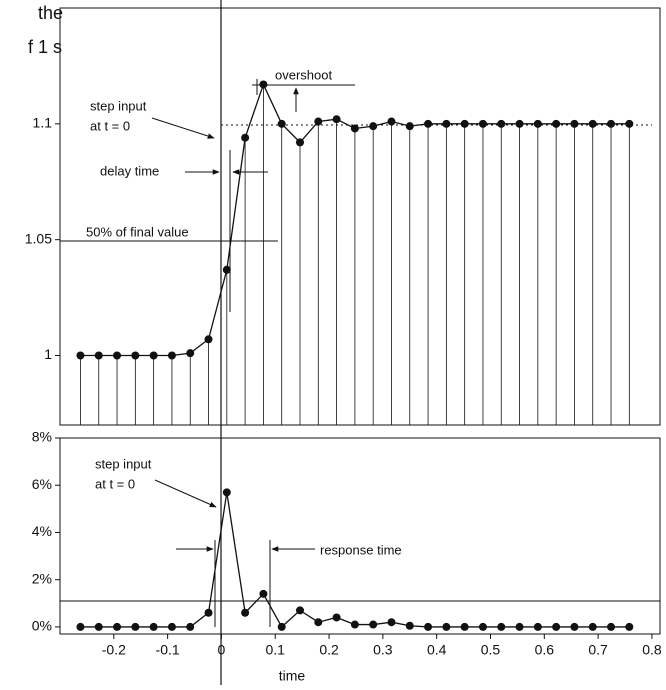 This screenshot has width=666, height=690. What do you see at coordinates (383, 650) in the screenshot?
I see `x-tick-label: 0.3` at bounding box center [383, 650].